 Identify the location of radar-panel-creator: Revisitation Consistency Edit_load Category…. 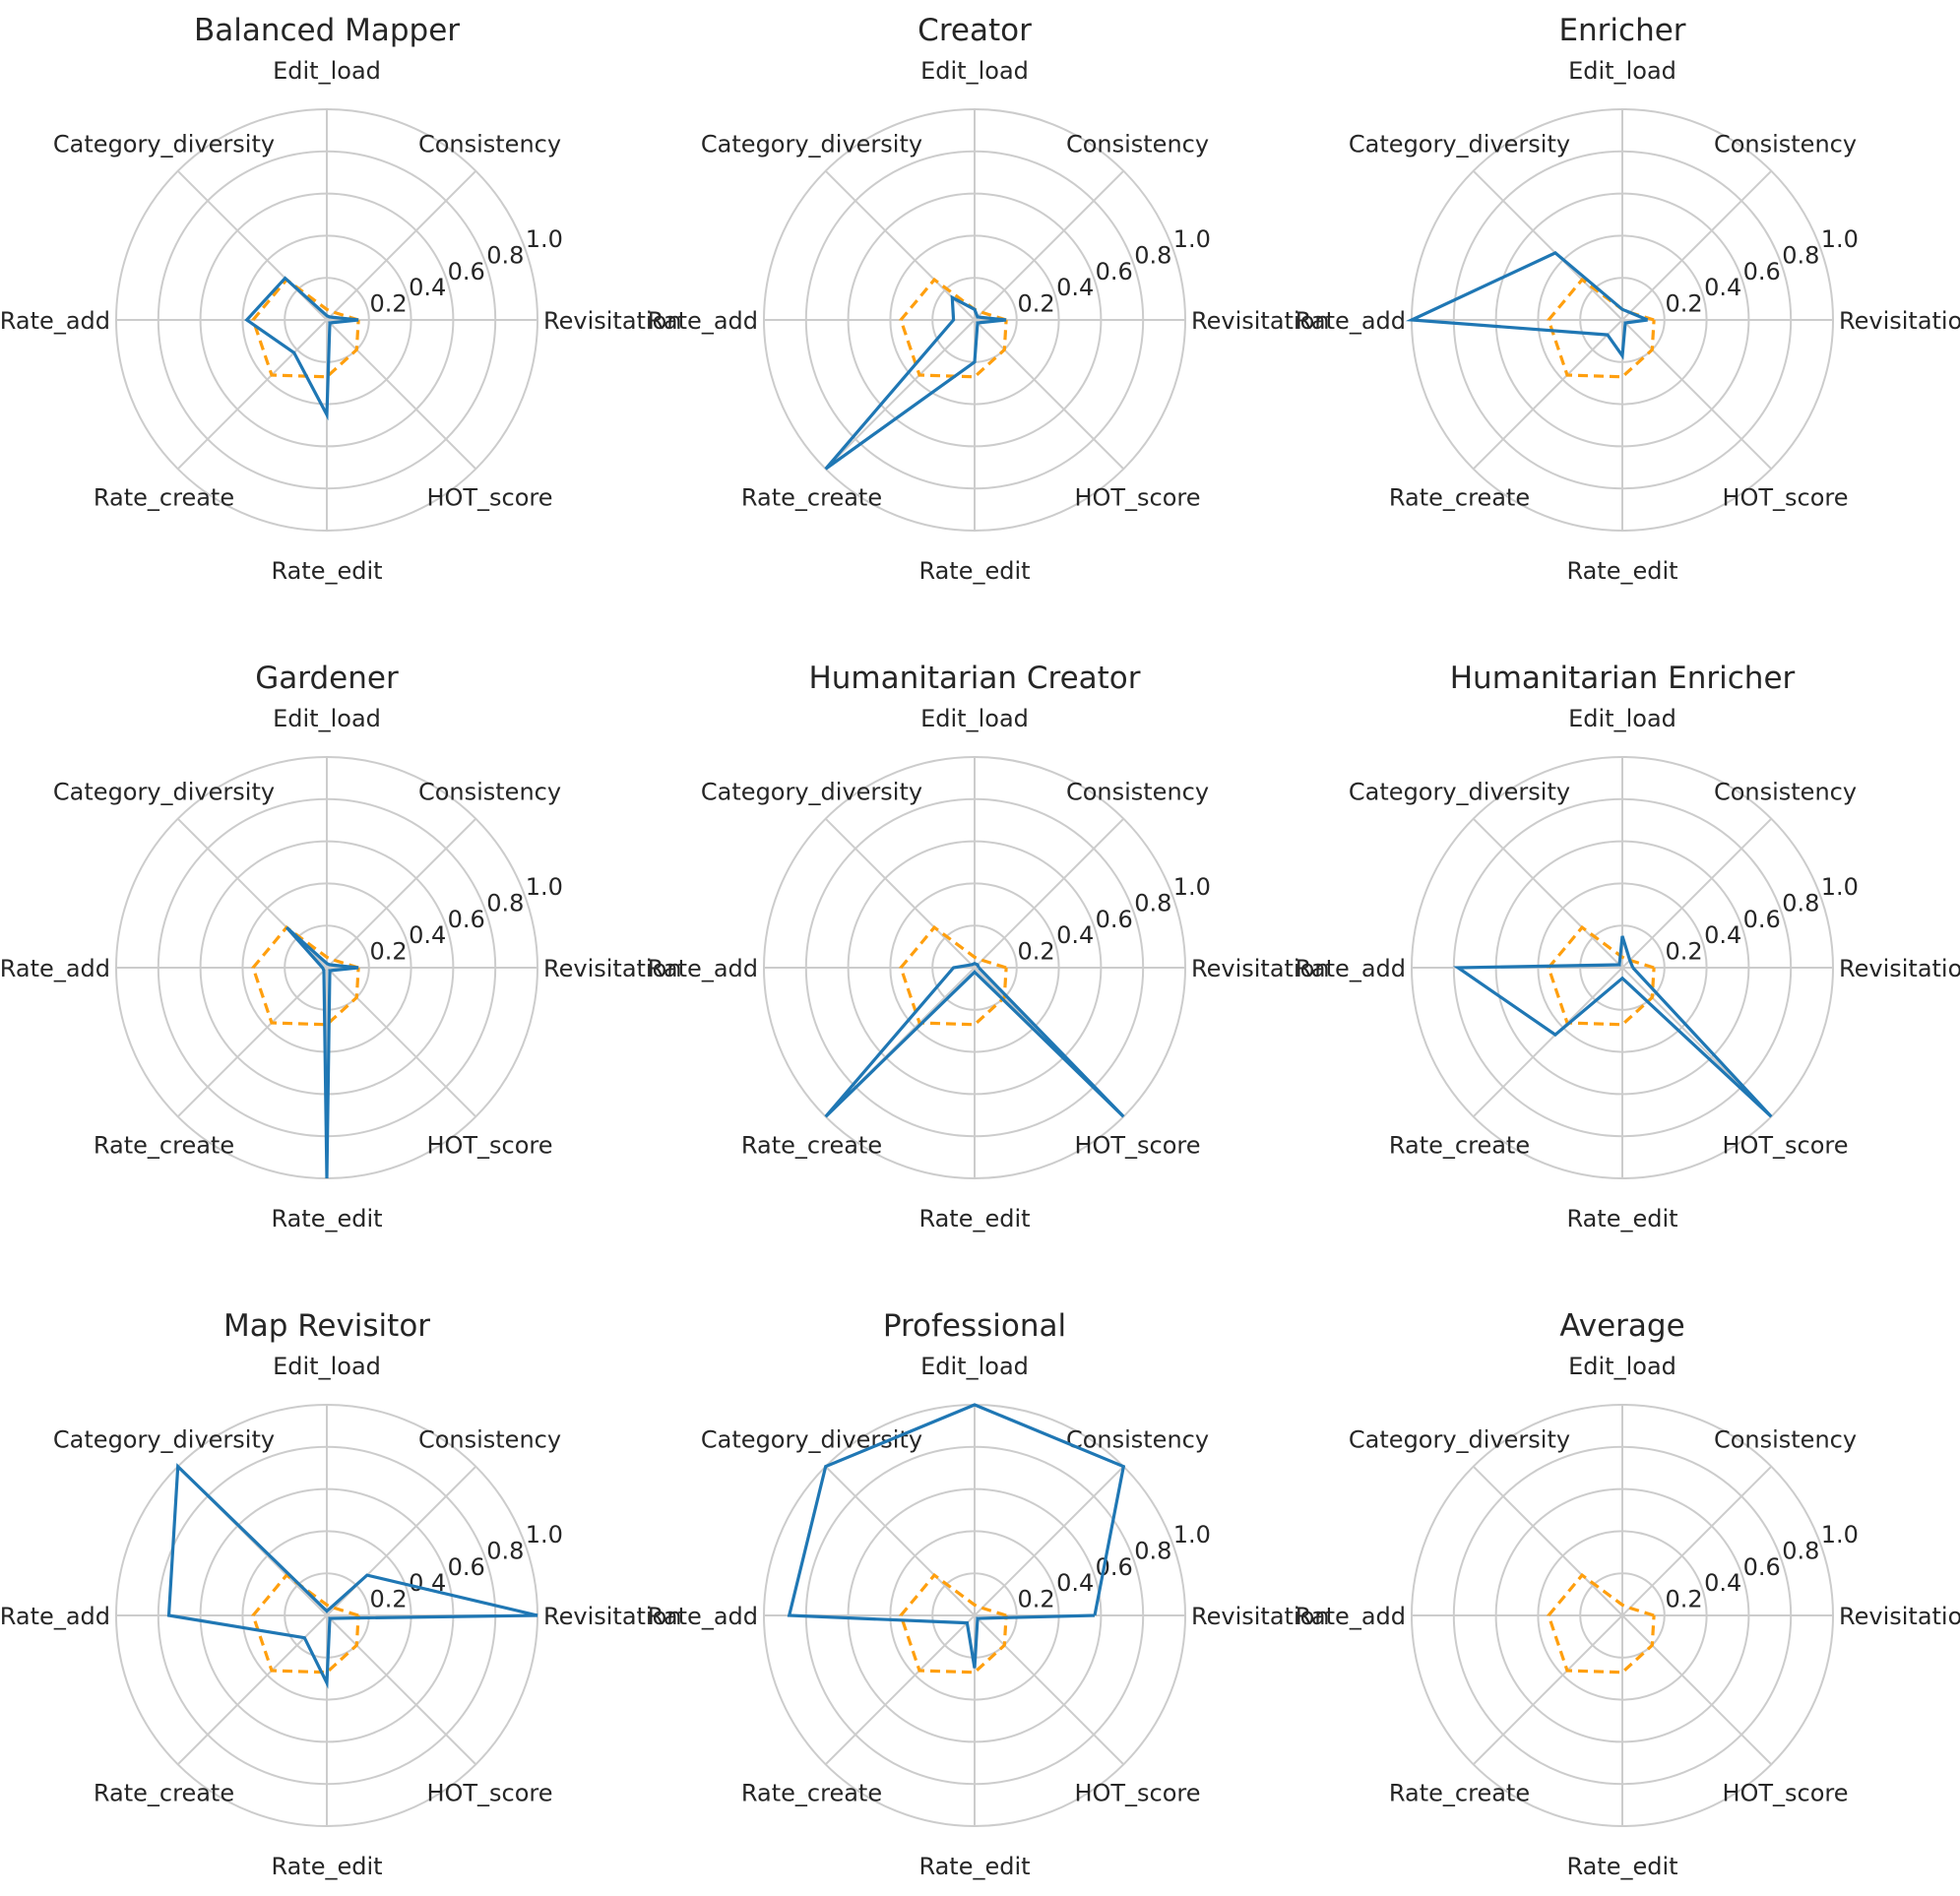
(989, 299).